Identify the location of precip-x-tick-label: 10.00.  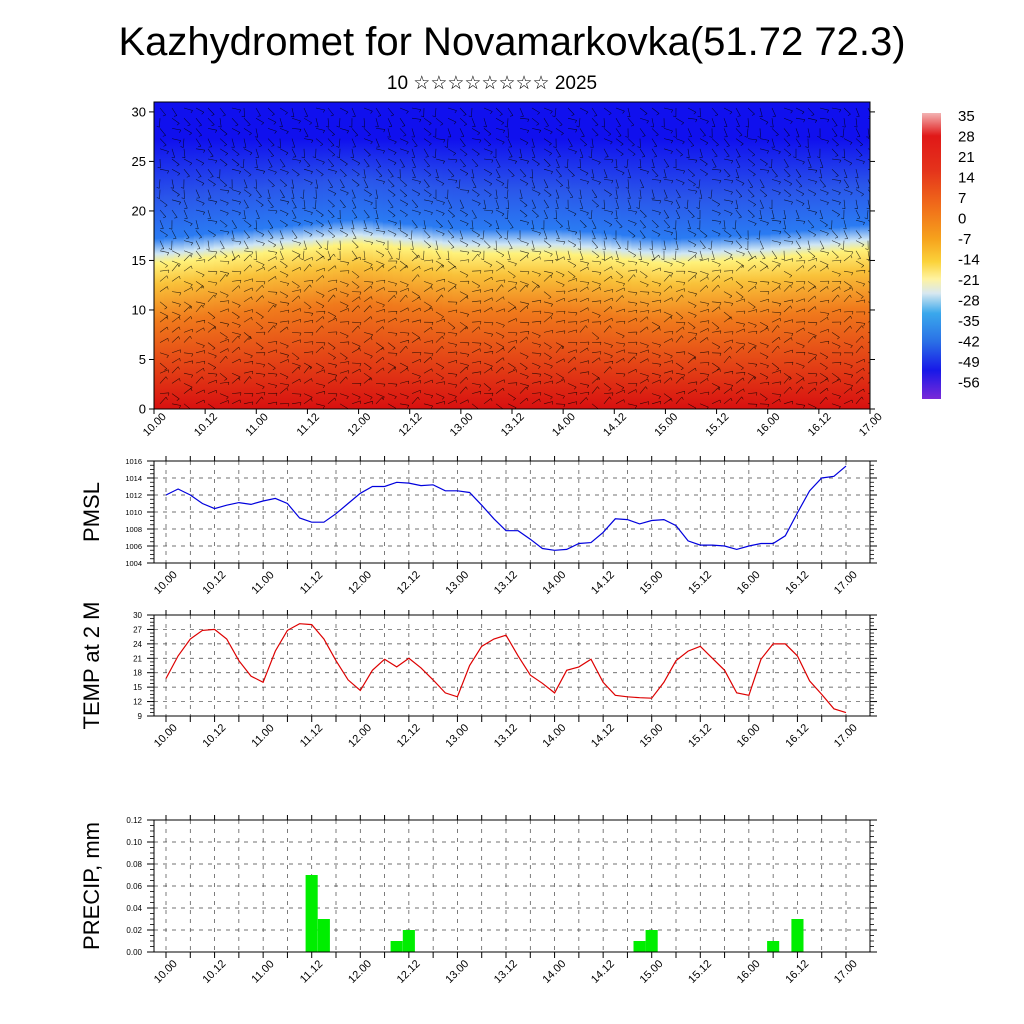
(166, 972).